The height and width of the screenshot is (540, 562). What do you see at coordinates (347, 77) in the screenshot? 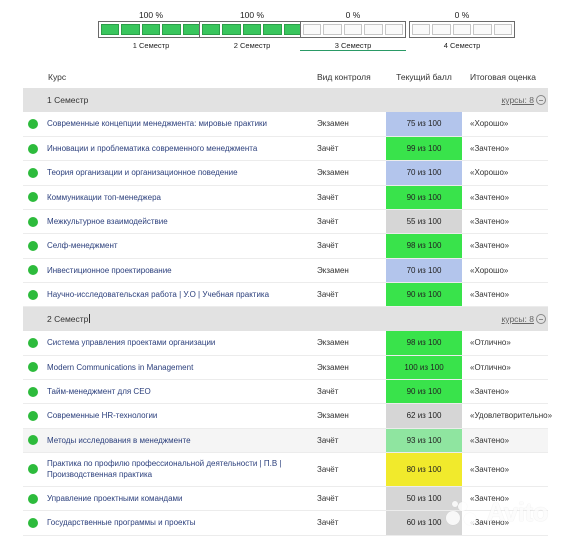
I see `header-control: Вид контроля` at bounding box center [347, 77].